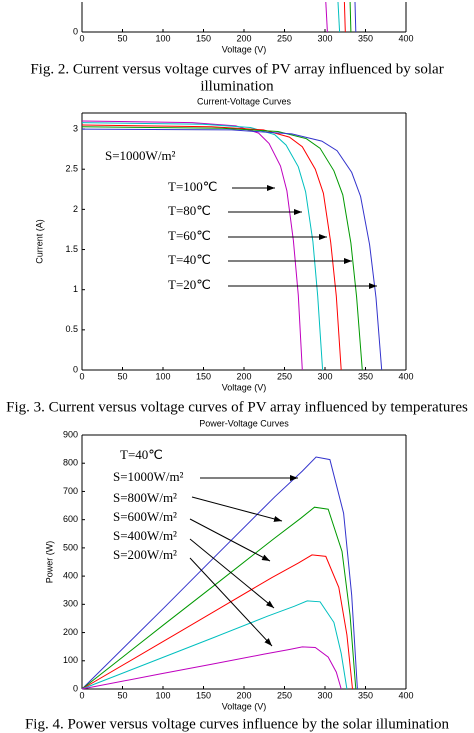  Describe the element at coordinates (75, 289) in the screenshot. I see `y-tick-label: 1` at that location.